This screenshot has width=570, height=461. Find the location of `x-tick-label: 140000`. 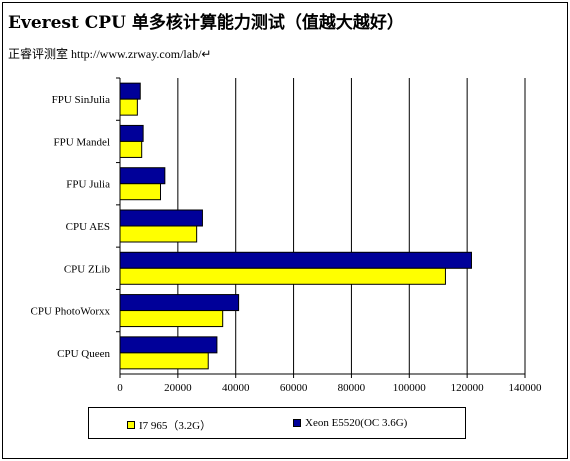

x-tick-label: 140000 is located at coordinates (526, 388).